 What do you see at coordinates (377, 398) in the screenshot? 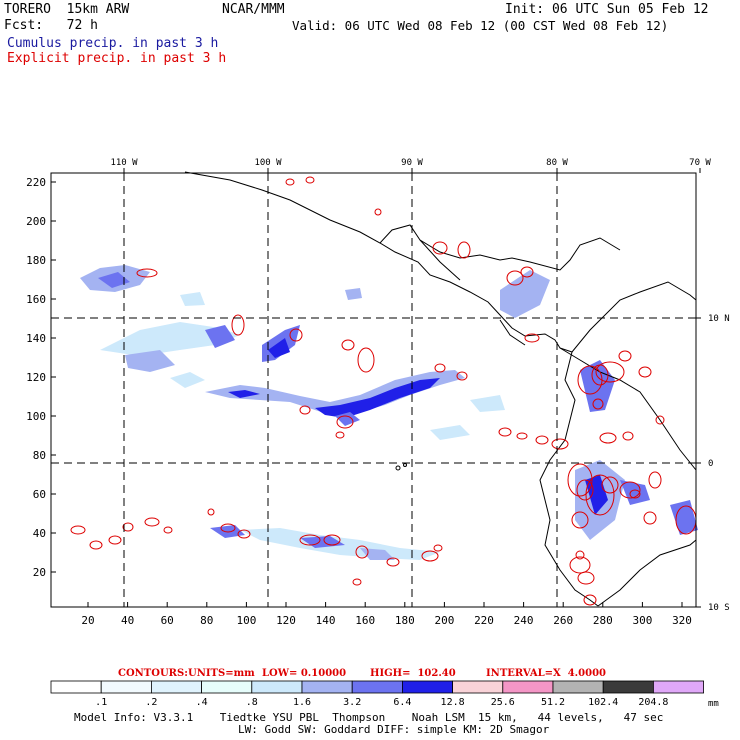
I see `precip-core-central` at bounding box center [377, 398].